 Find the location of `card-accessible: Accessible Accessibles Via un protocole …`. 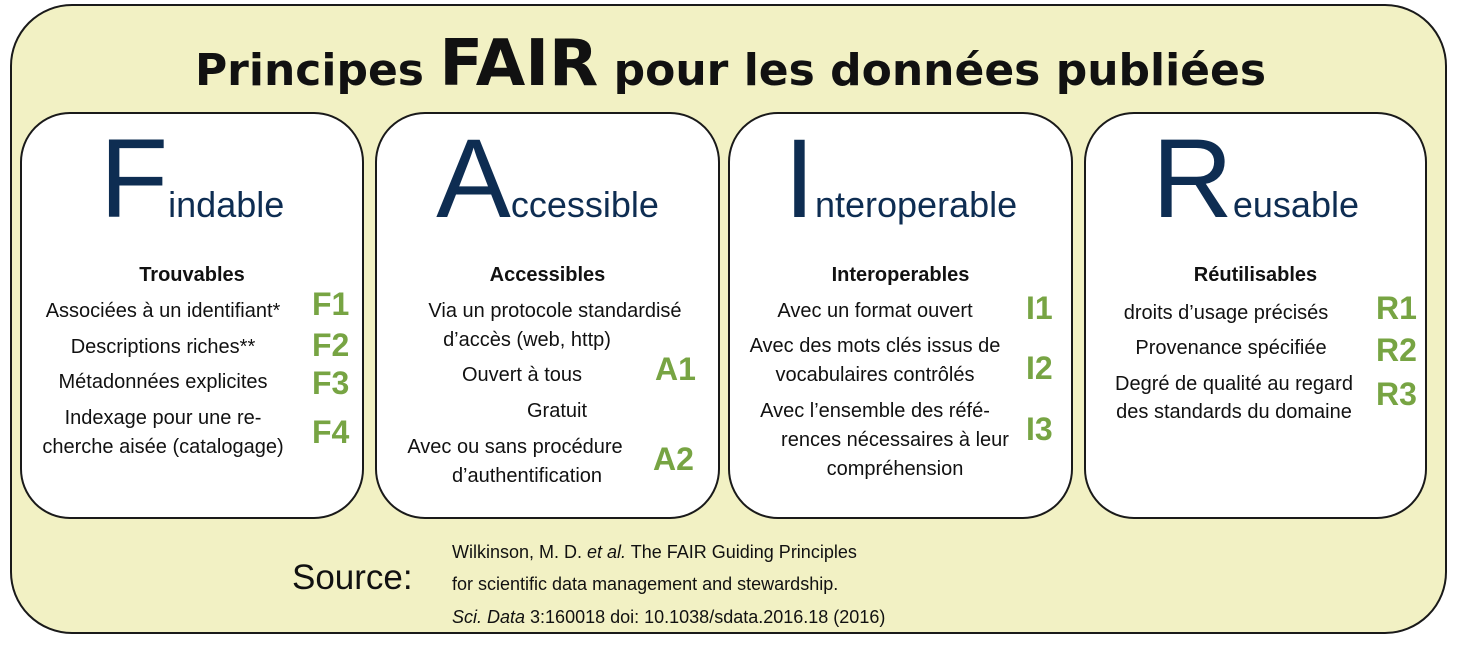

card-accessible: Accessible Accessibles Via un protocole … is located at coordinates (547, 315).